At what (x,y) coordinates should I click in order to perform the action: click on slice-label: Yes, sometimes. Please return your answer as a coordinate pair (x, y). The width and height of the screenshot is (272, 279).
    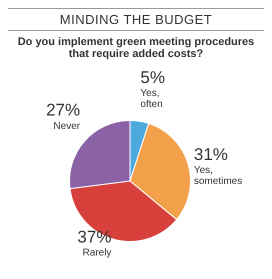
    Looking at the image, I should click on (218, 176).